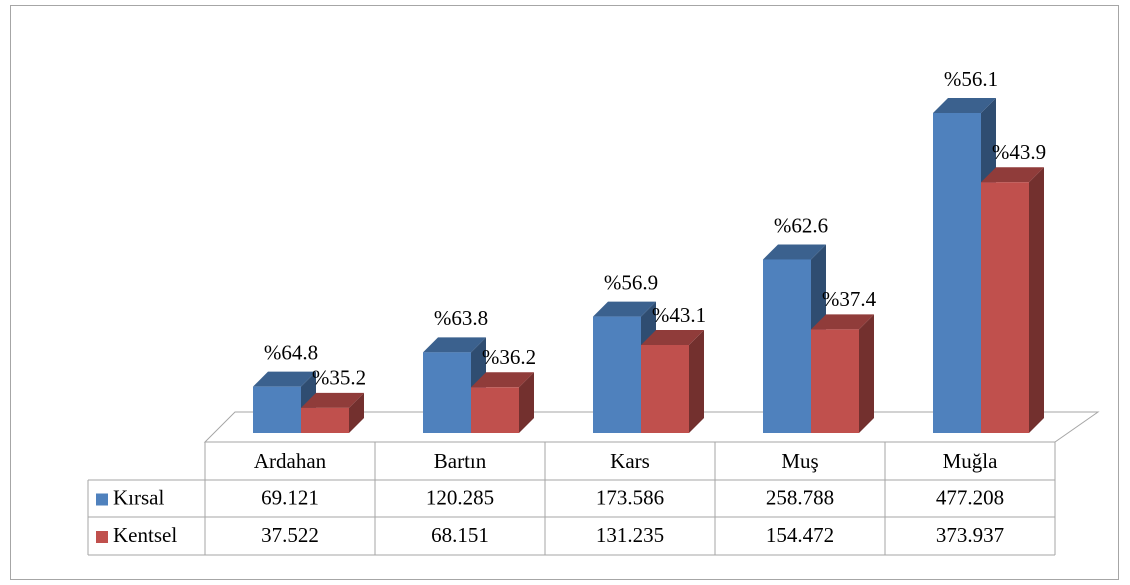 The image size is (1130, 585). I want to click on percent-label: %56.9, so click(631, 282).